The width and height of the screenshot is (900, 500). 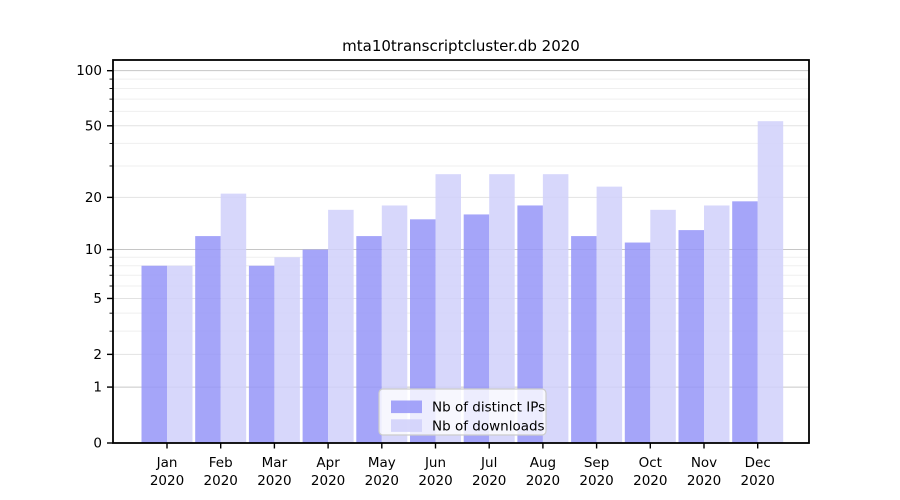 I want to click on y-tick-label-100: 100, so click(x=89, y=71).